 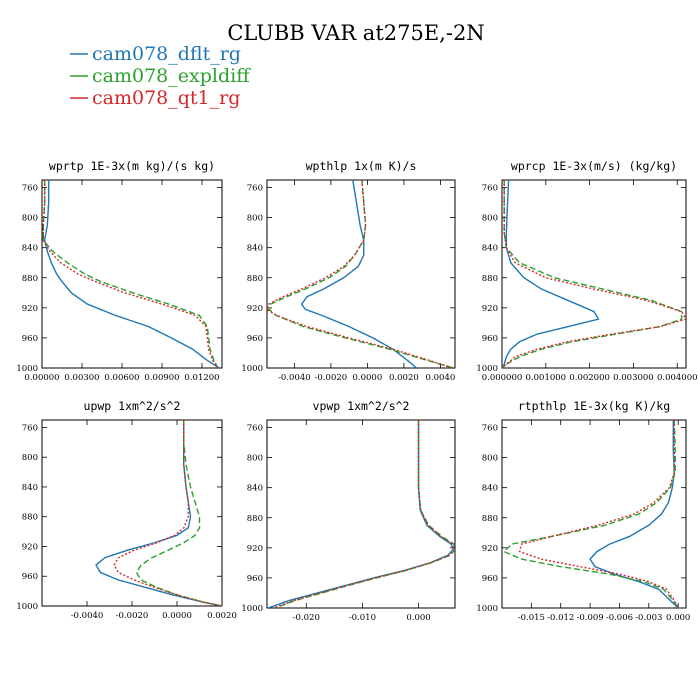 I want to click on x-tick-label: -0.009, so click(x=589, y=618).